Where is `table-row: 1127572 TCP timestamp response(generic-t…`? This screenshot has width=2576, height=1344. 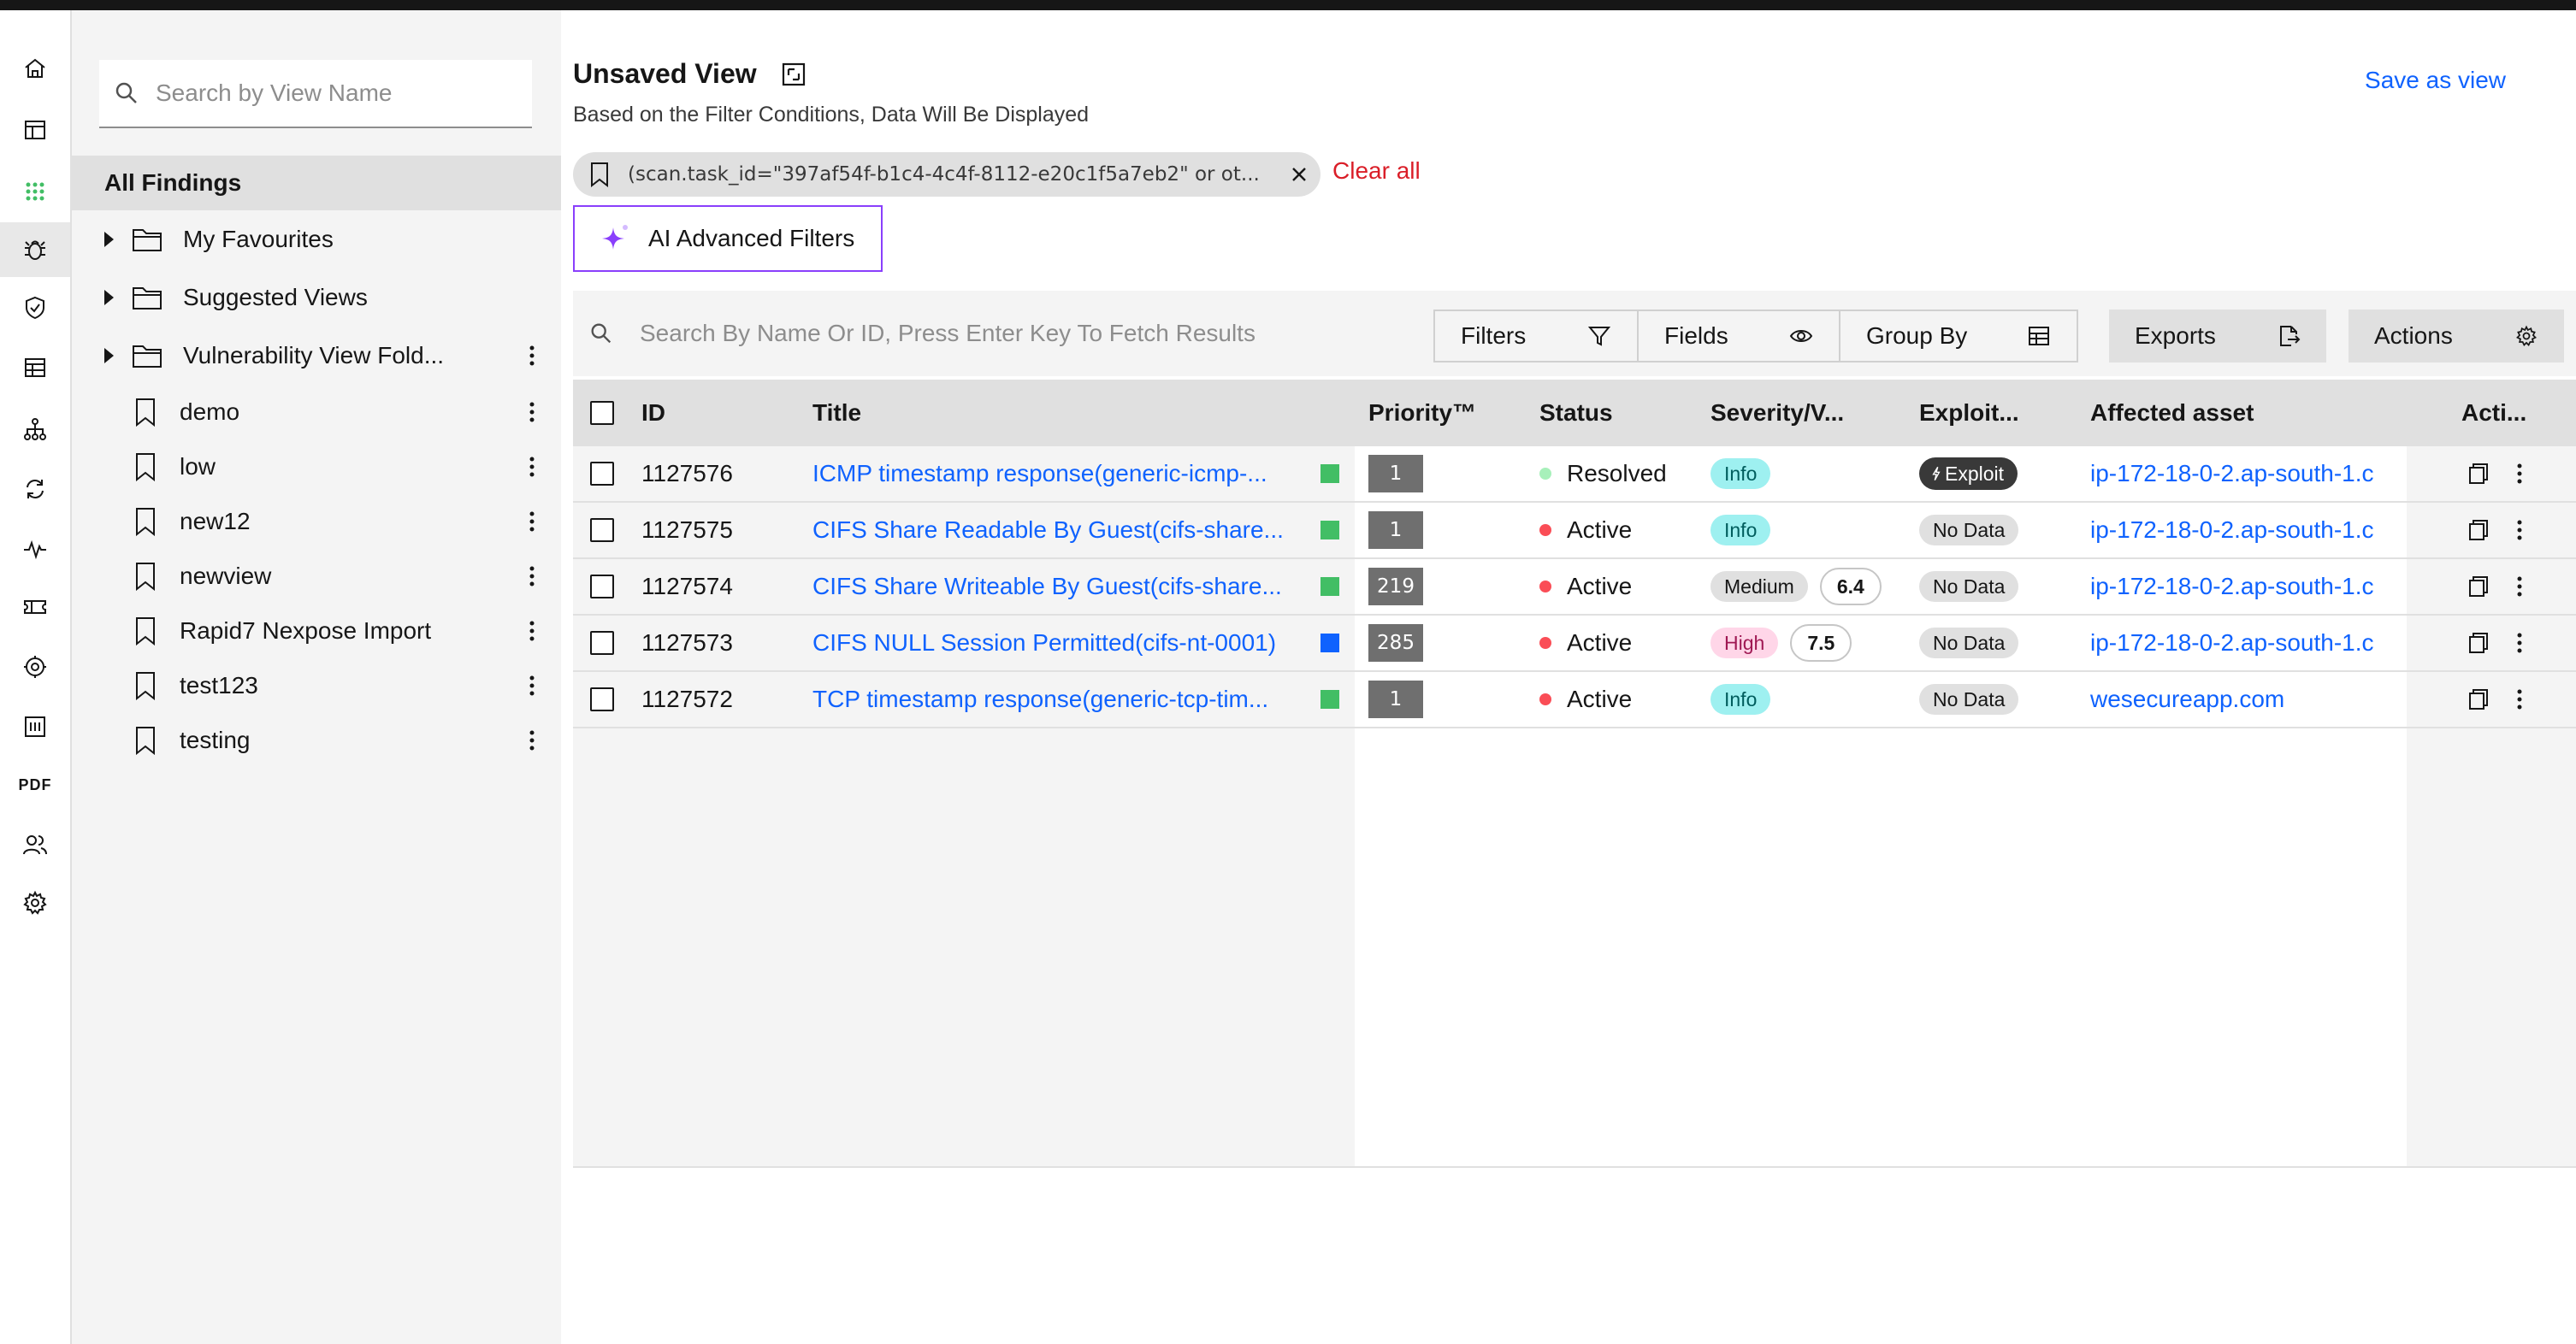
table-row: 1127572 TCP timestamp response(generic-t… is located at coordinates (1574, 700).